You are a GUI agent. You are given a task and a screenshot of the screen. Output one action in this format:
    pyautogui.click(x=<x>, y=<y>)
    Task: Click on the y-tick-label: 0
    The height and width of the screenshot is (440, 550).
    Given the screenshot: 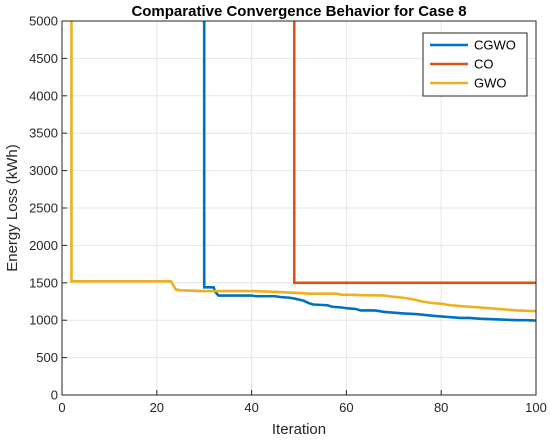 What is the action you would take?
    pyautogui.click(x=54, y=395)
    